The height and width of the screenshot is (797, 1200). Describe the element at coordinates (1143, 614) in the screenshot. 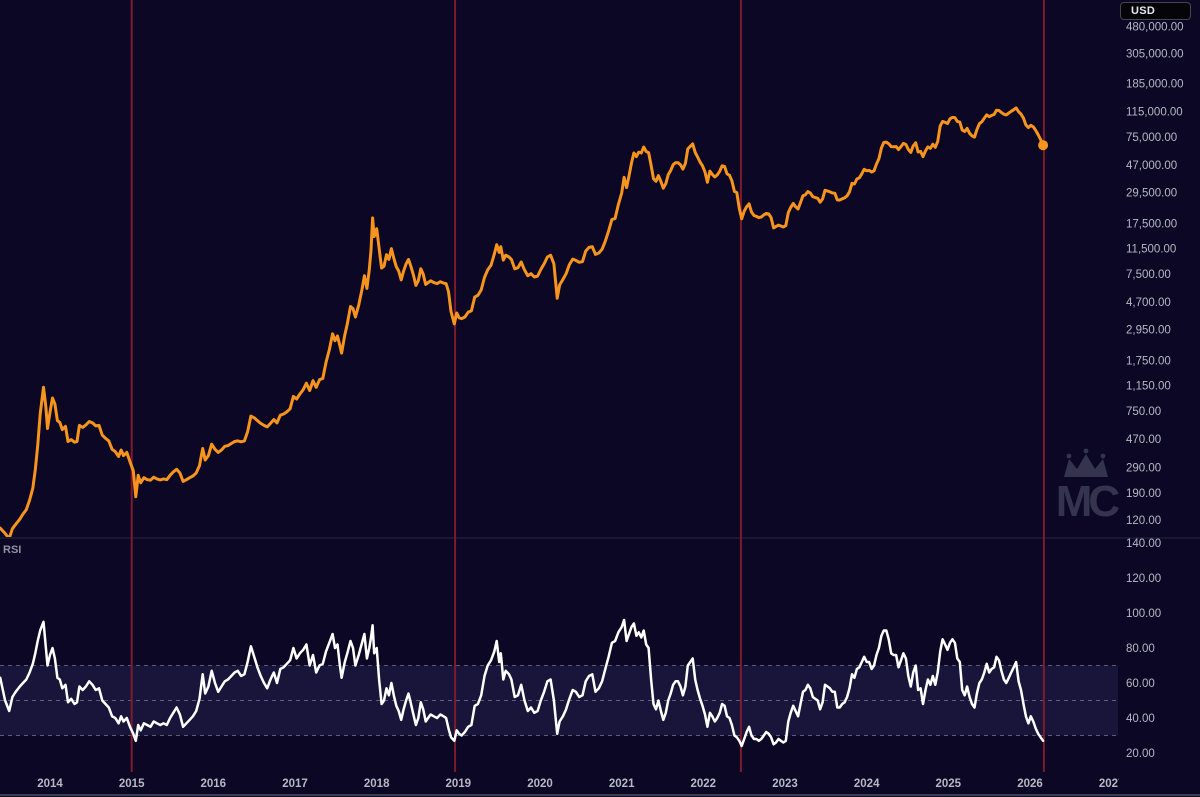

I see `rsi-axis-tick: 100.00` at that location.